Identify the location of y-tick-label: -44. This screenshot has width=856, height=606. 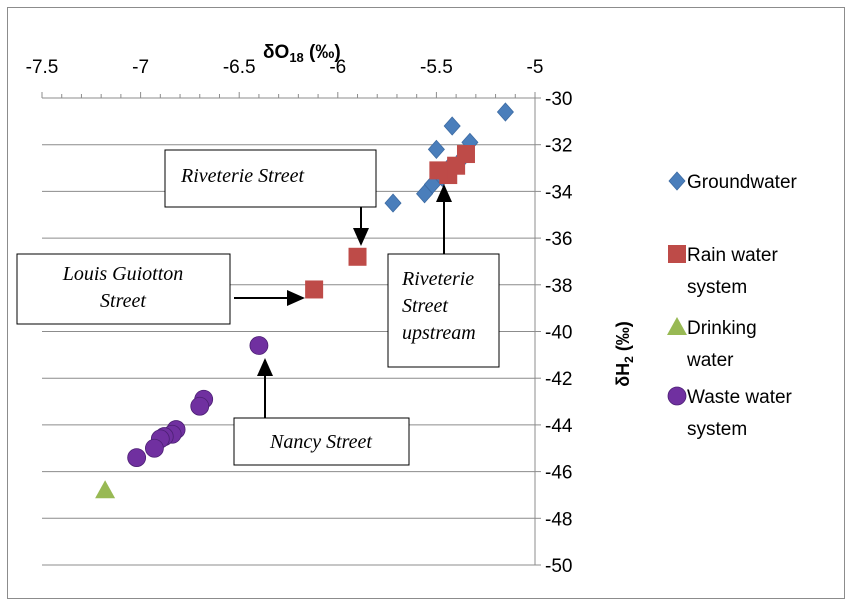
(559, 426).